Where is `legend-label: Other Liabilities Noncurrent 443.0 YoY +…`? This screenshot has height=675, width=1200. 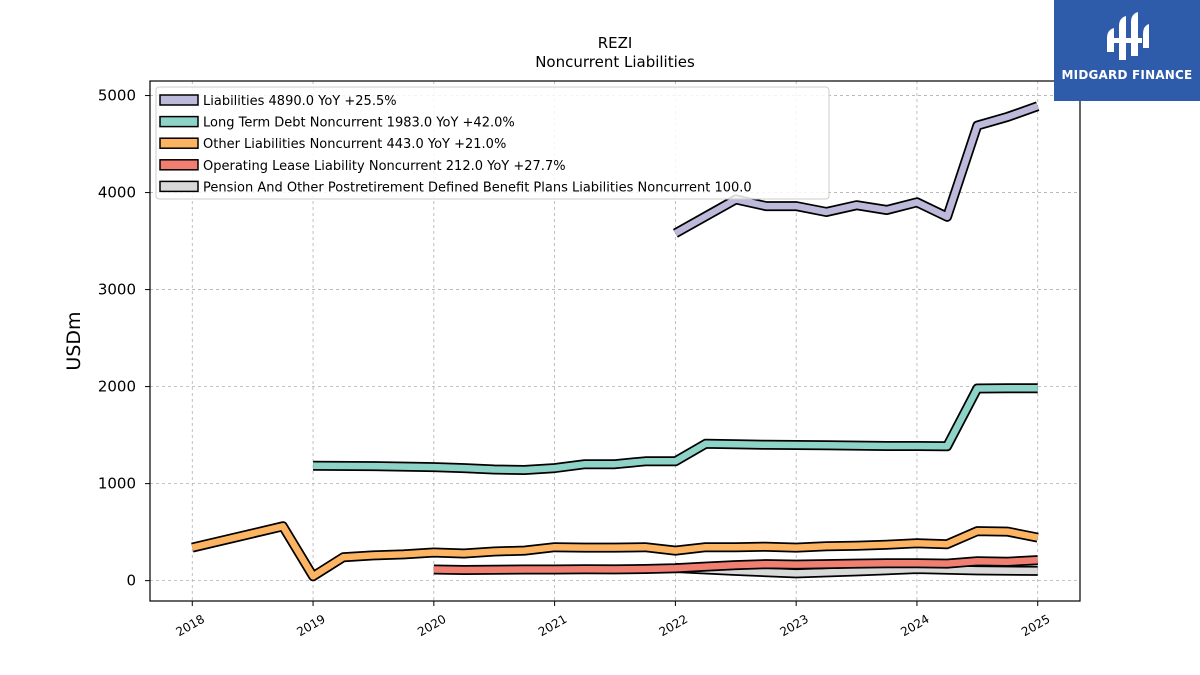
legend-label: Other Liabilities Noncurrent 443.0 YoY +… is located at coordinates (354, 144).